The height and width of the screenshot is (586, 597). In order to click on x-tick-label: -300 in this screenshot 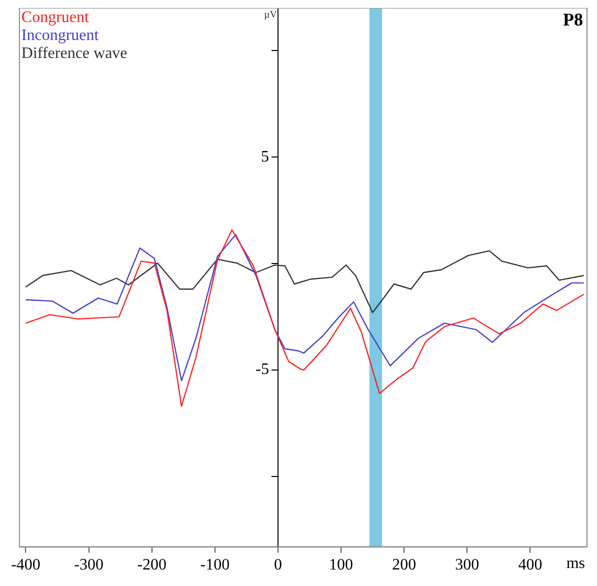, I will do `click(89, 565)`.